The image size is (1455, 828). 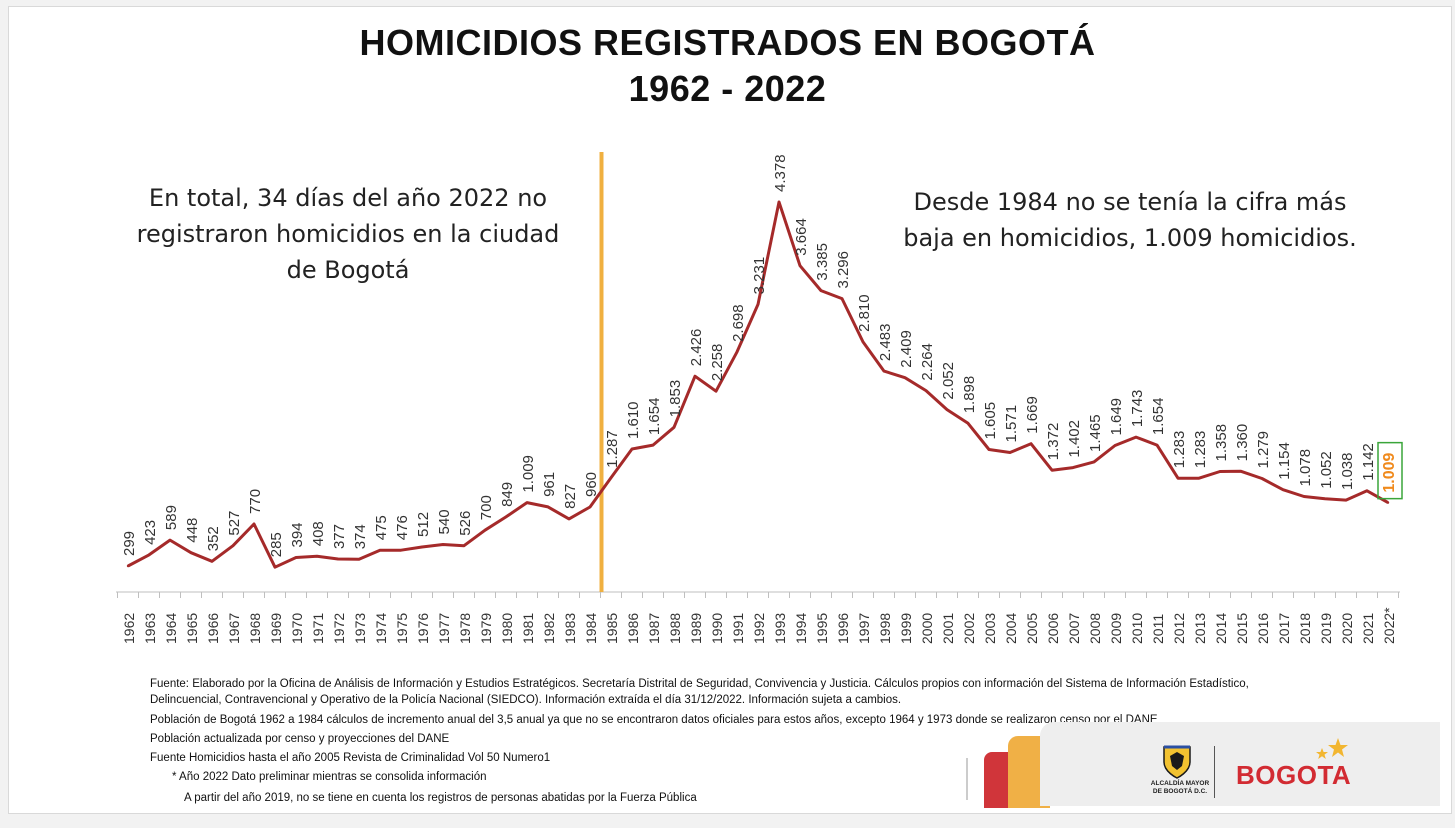 I want to click on x-tick-label: 2003, so click(x=990, y=628).